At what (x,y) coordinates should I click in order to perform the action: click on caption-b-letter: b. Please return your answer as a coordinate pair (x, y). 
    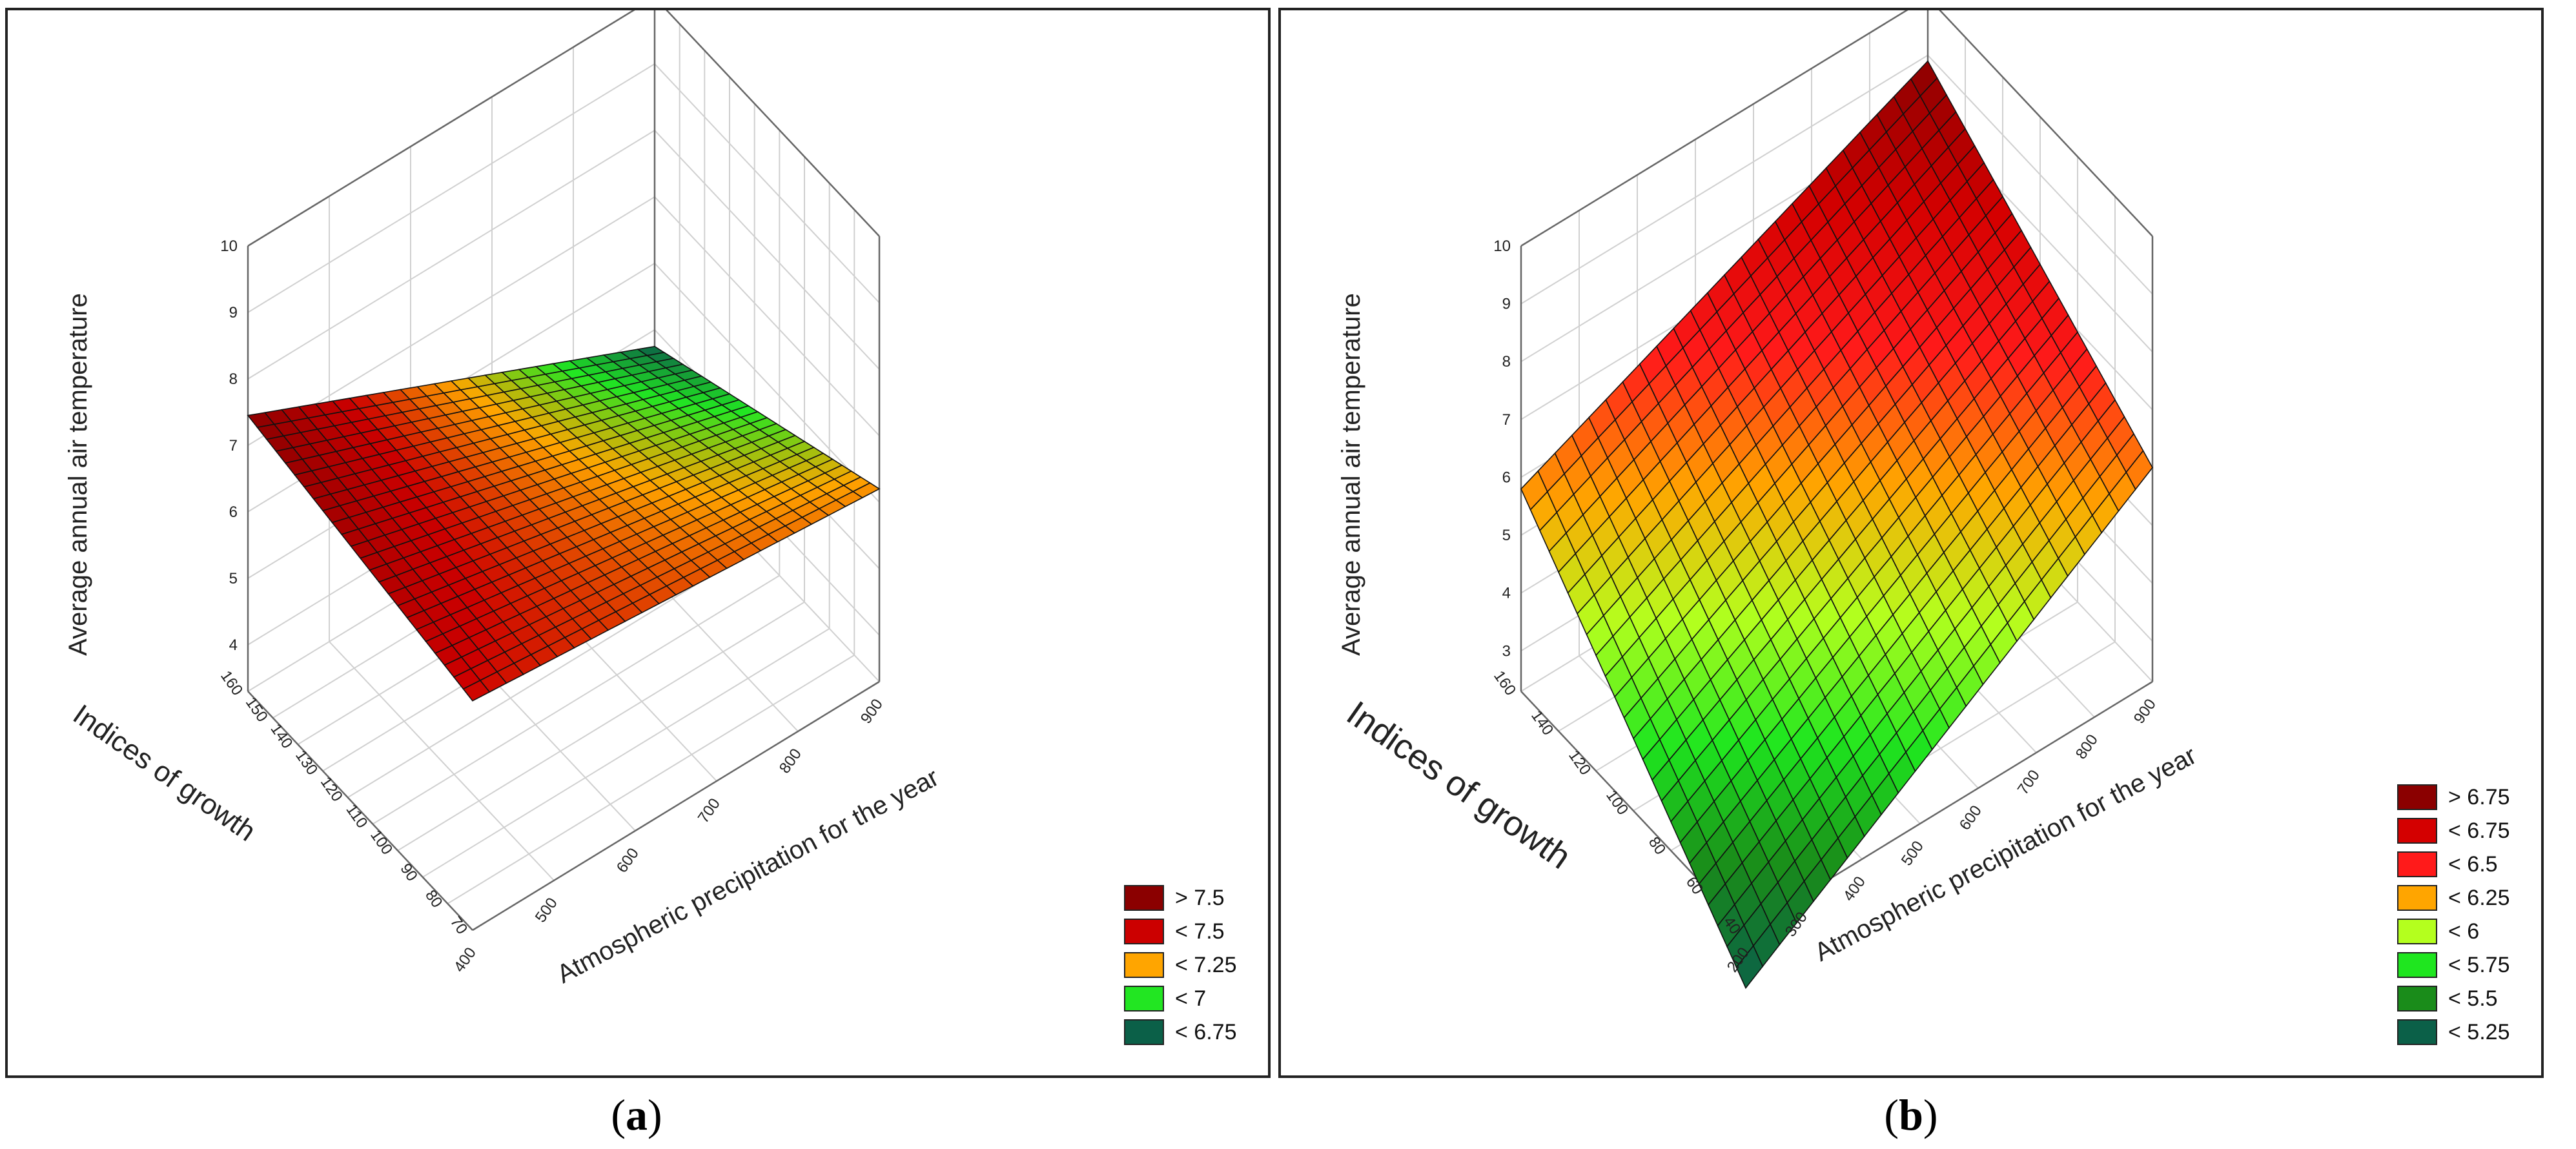
    Looking at the image, I should click on (1911, 1114).